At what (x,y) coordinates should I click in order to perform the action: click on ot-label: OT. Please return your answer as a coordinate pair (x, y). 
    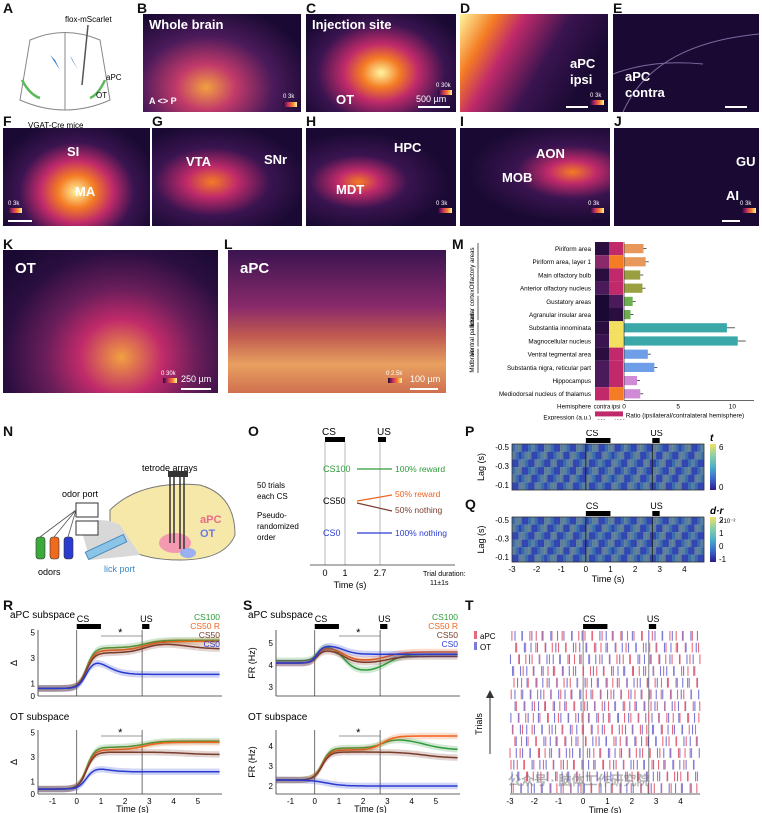
    Looking at the image, I should click on (25, 268).